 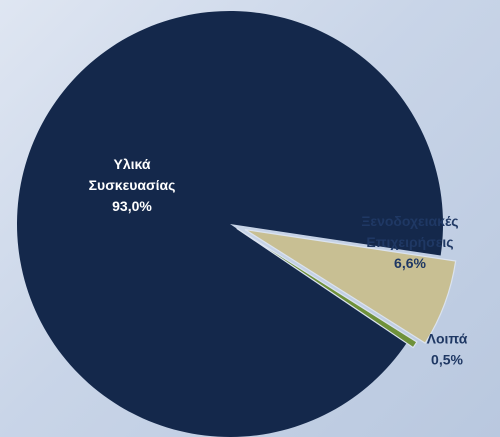 I want to click on label-hotels: Ξενοδοχειακές Επιχειρήσεις 6,6%, so click(x=409, y=242).